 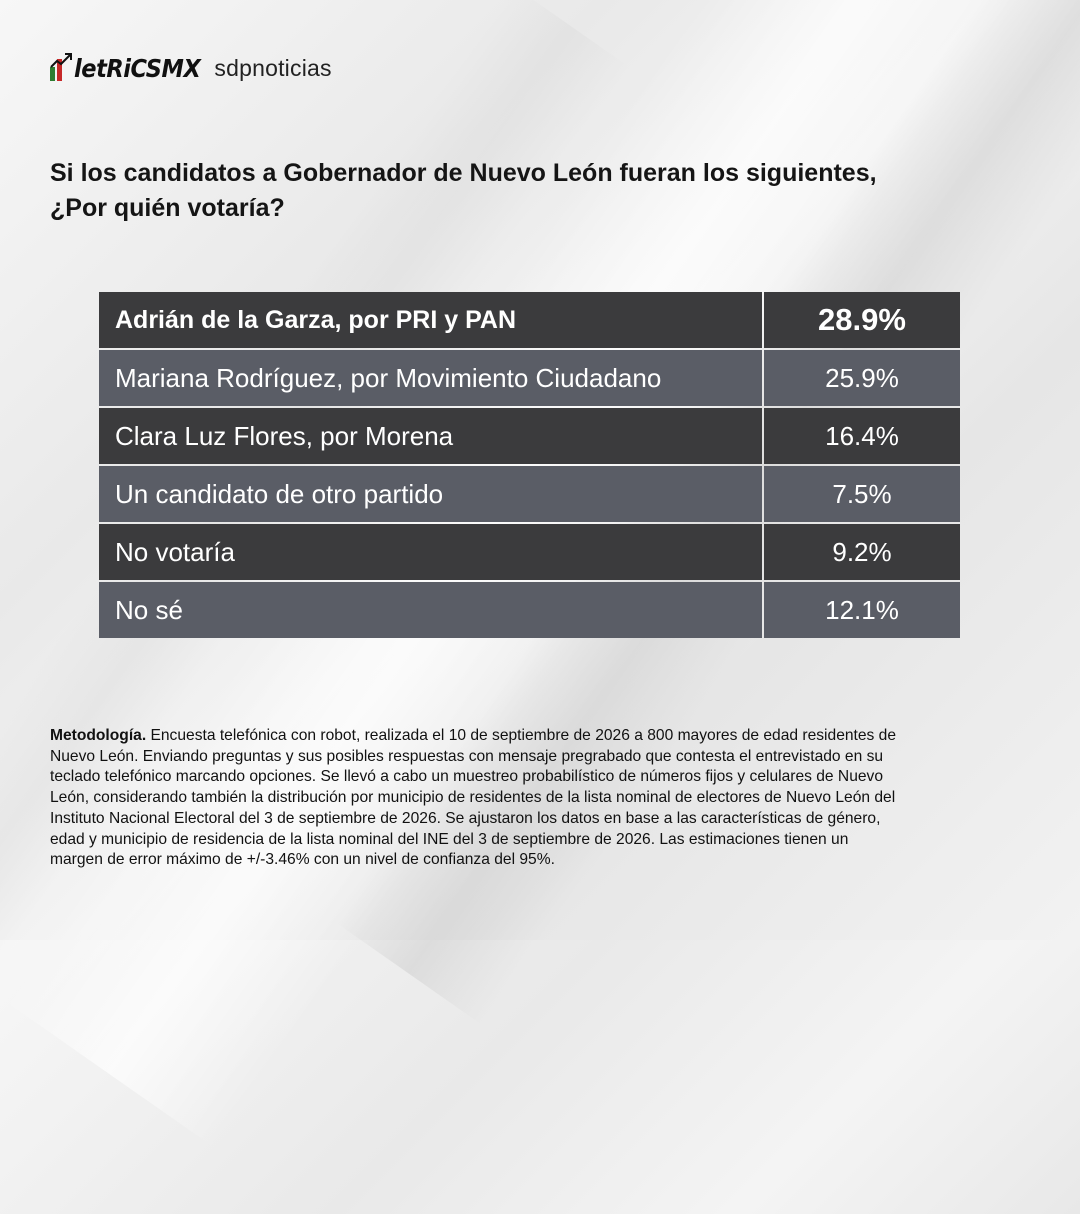 I want to click on title-line-2: ¿Por quién votaría?, so click(x=167, y=208).